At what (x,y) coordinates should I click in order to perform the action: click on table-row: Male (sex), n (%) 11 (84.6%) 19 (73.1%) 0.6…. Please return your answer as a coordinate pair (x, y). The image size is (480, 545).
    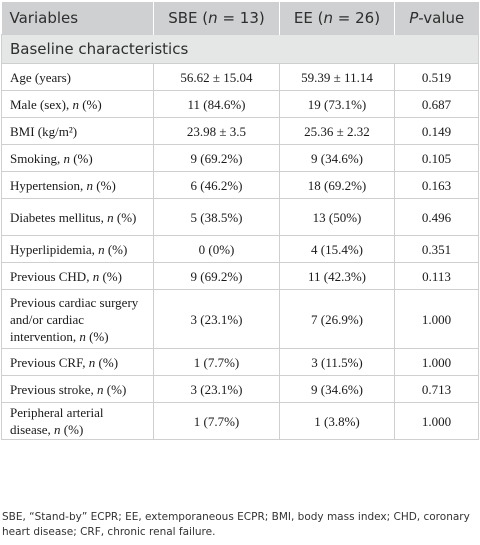
    Looking at the image, I should click on (240, 104).